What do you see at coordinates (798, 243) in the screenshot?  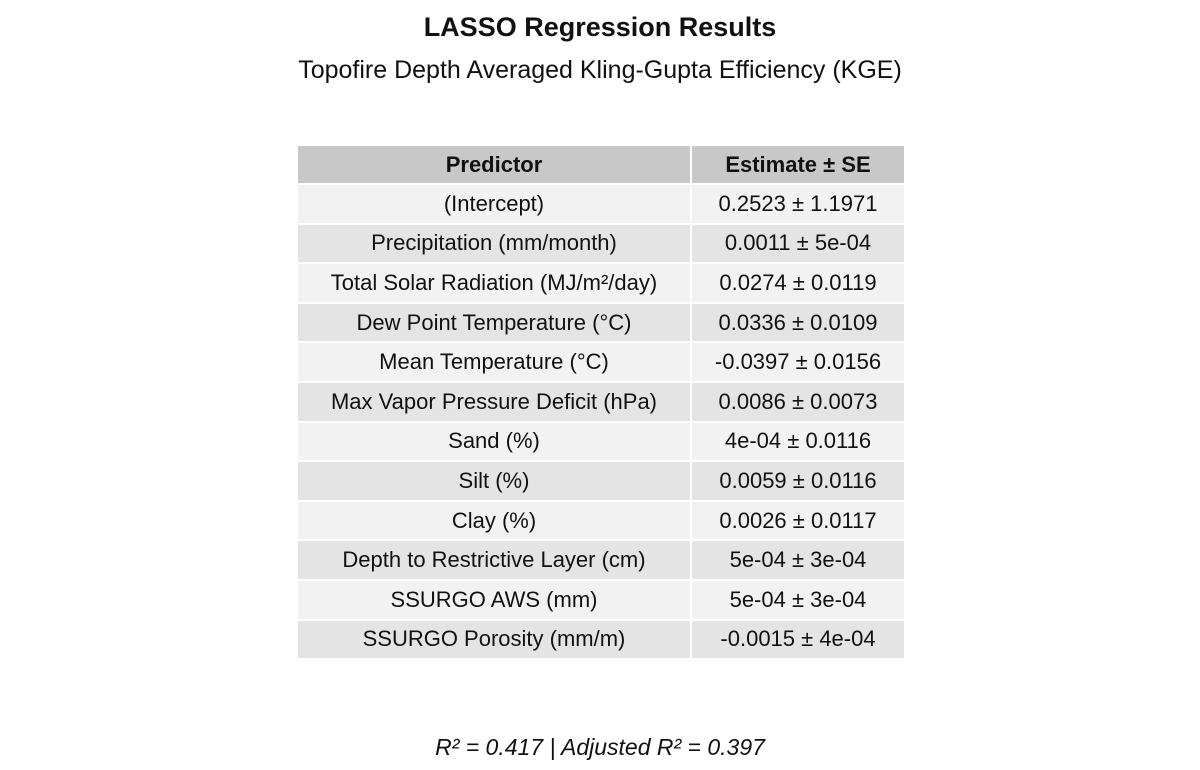 I see `estimate-cell: 0.0011 ± 5e-04` at bounding box center [798, 243].